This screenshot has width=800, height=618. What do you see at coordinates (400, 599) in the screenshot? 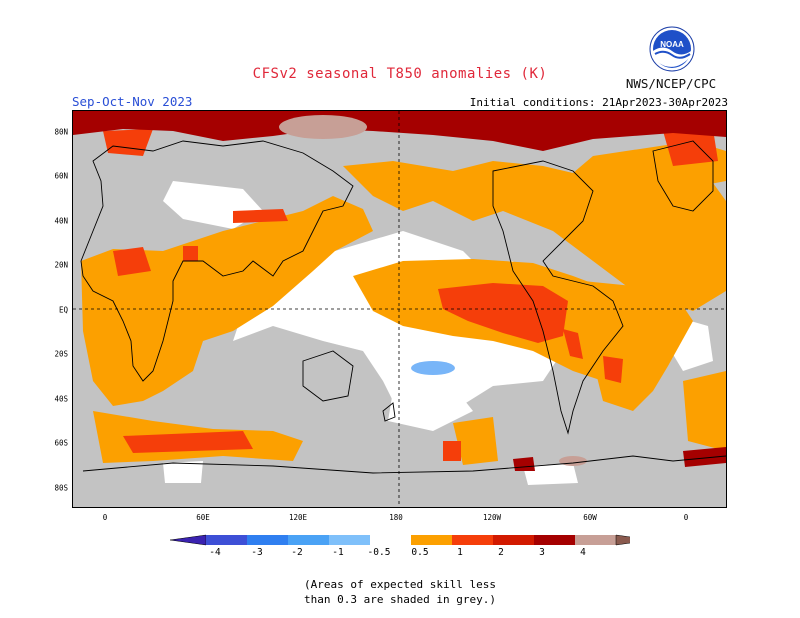
I see `skill-note-line2: than 0.3 are shaded in grey.)` at bounding box center [400, 599].